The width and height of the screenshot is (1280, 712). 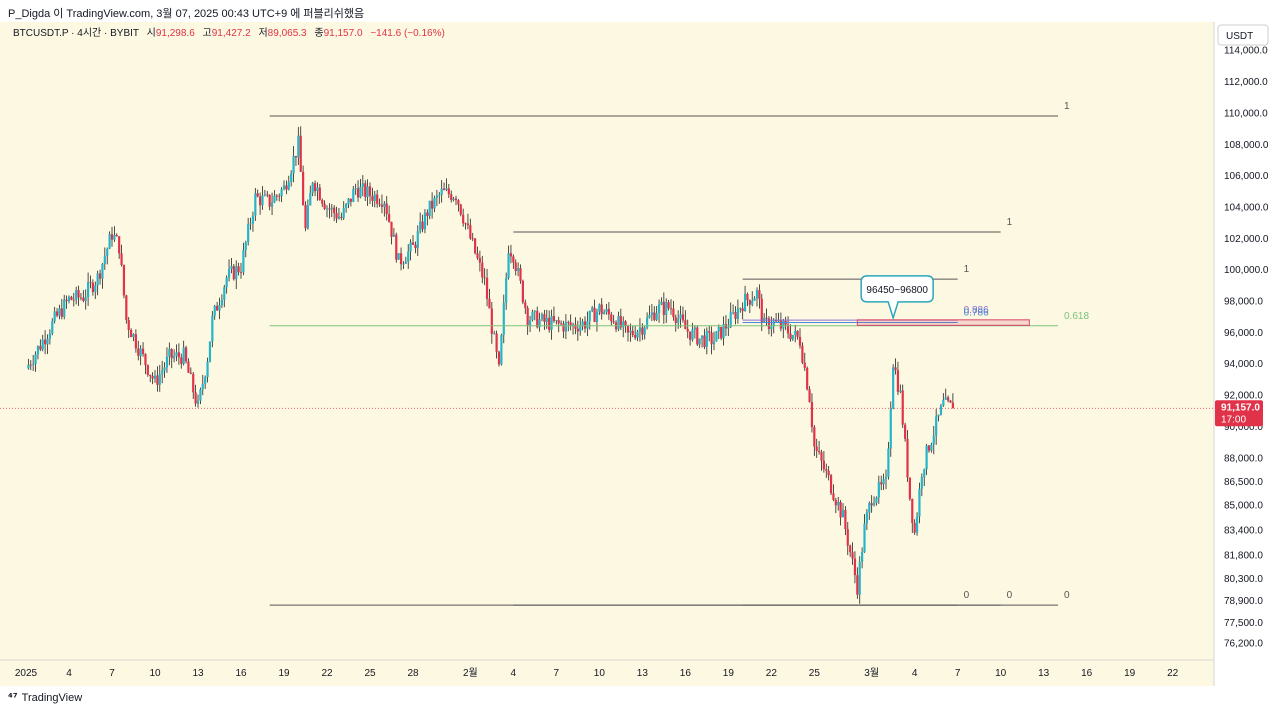 What do you see at coordinates (470, 673) in the screenshot?
I see `time-tick-label: 2월` at bounding box center [470, 673].